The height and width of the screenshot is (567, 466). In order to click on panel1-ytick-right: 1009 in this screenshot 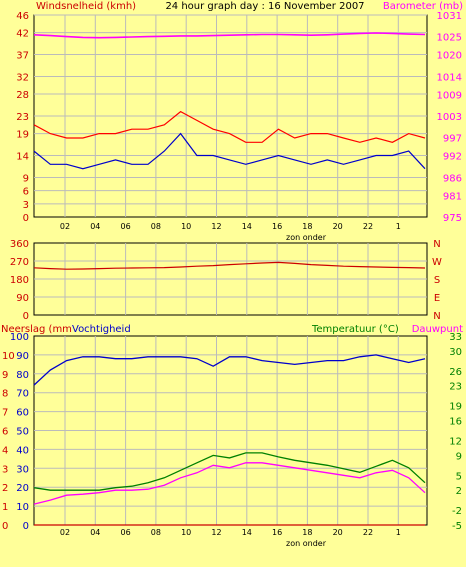, I will do `click(449, 95)`.